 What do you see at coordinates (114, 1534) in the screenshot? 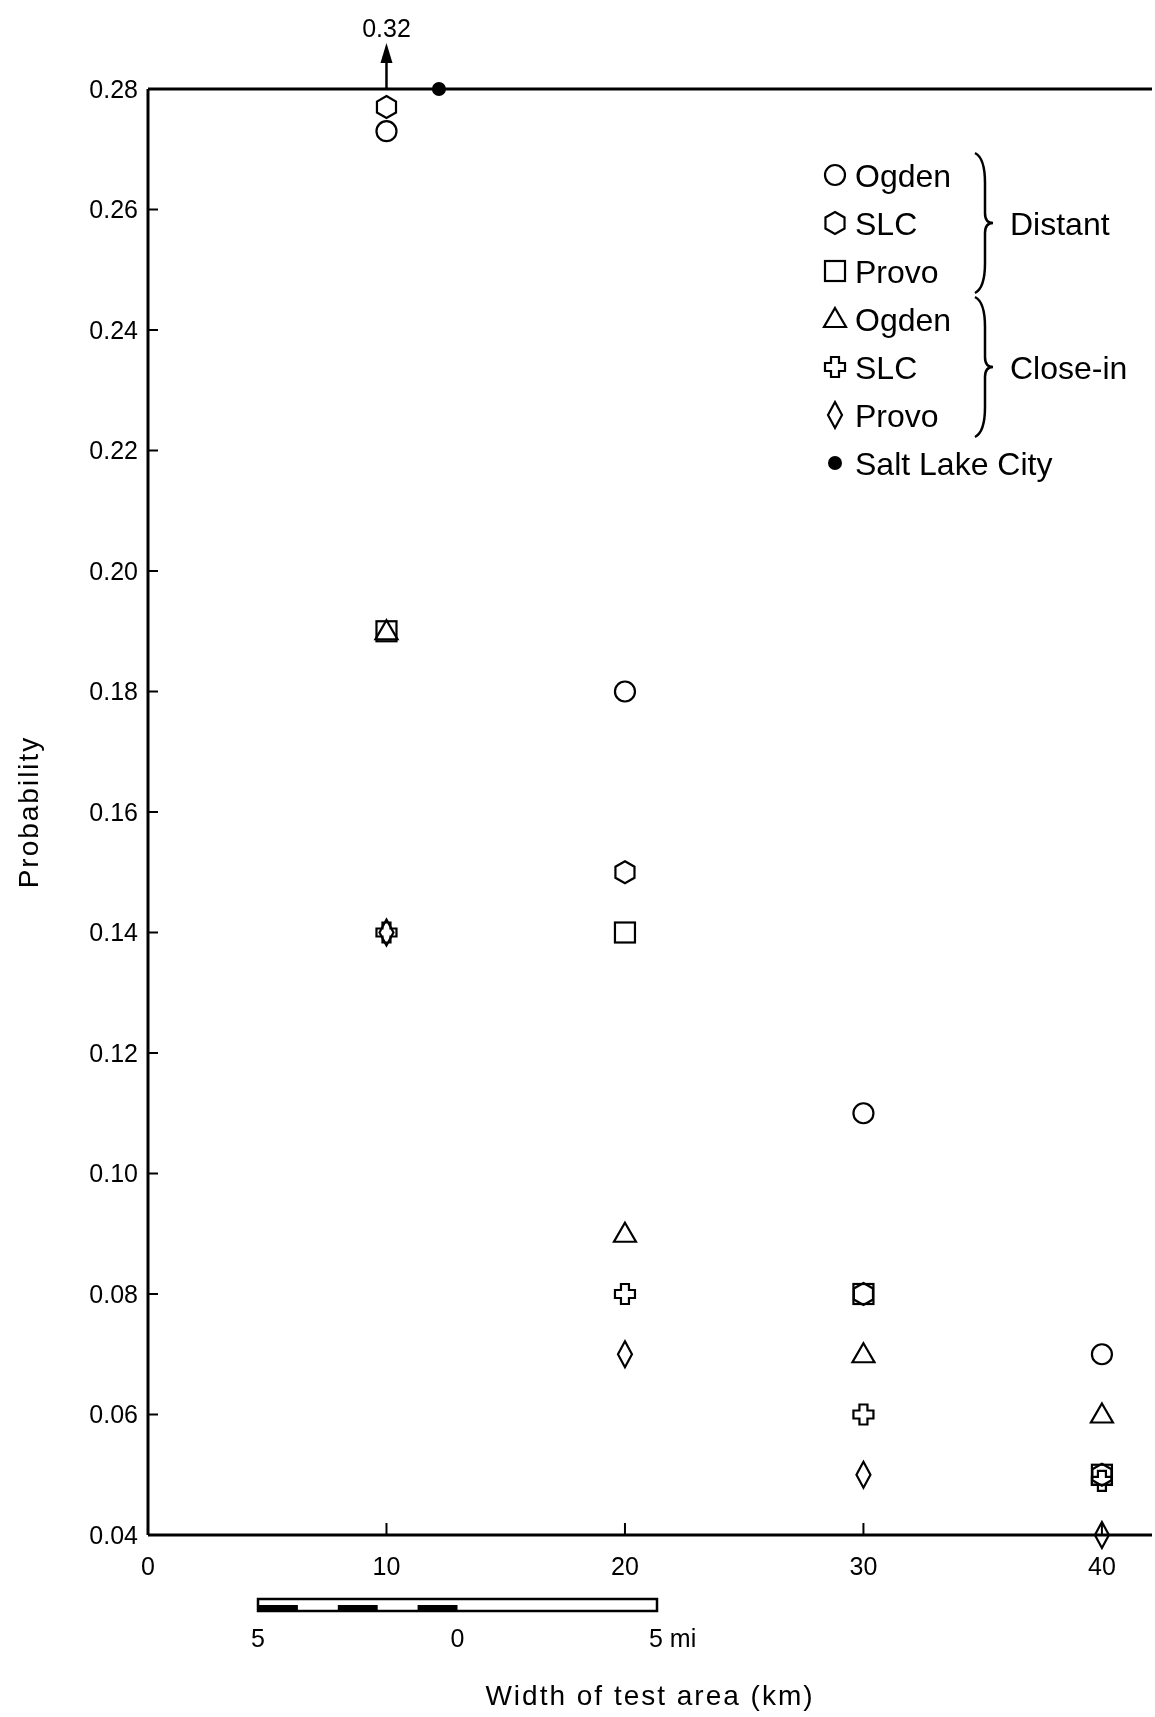
I see `y-tick-label: 0.04` at bounding box center [114, 1534].